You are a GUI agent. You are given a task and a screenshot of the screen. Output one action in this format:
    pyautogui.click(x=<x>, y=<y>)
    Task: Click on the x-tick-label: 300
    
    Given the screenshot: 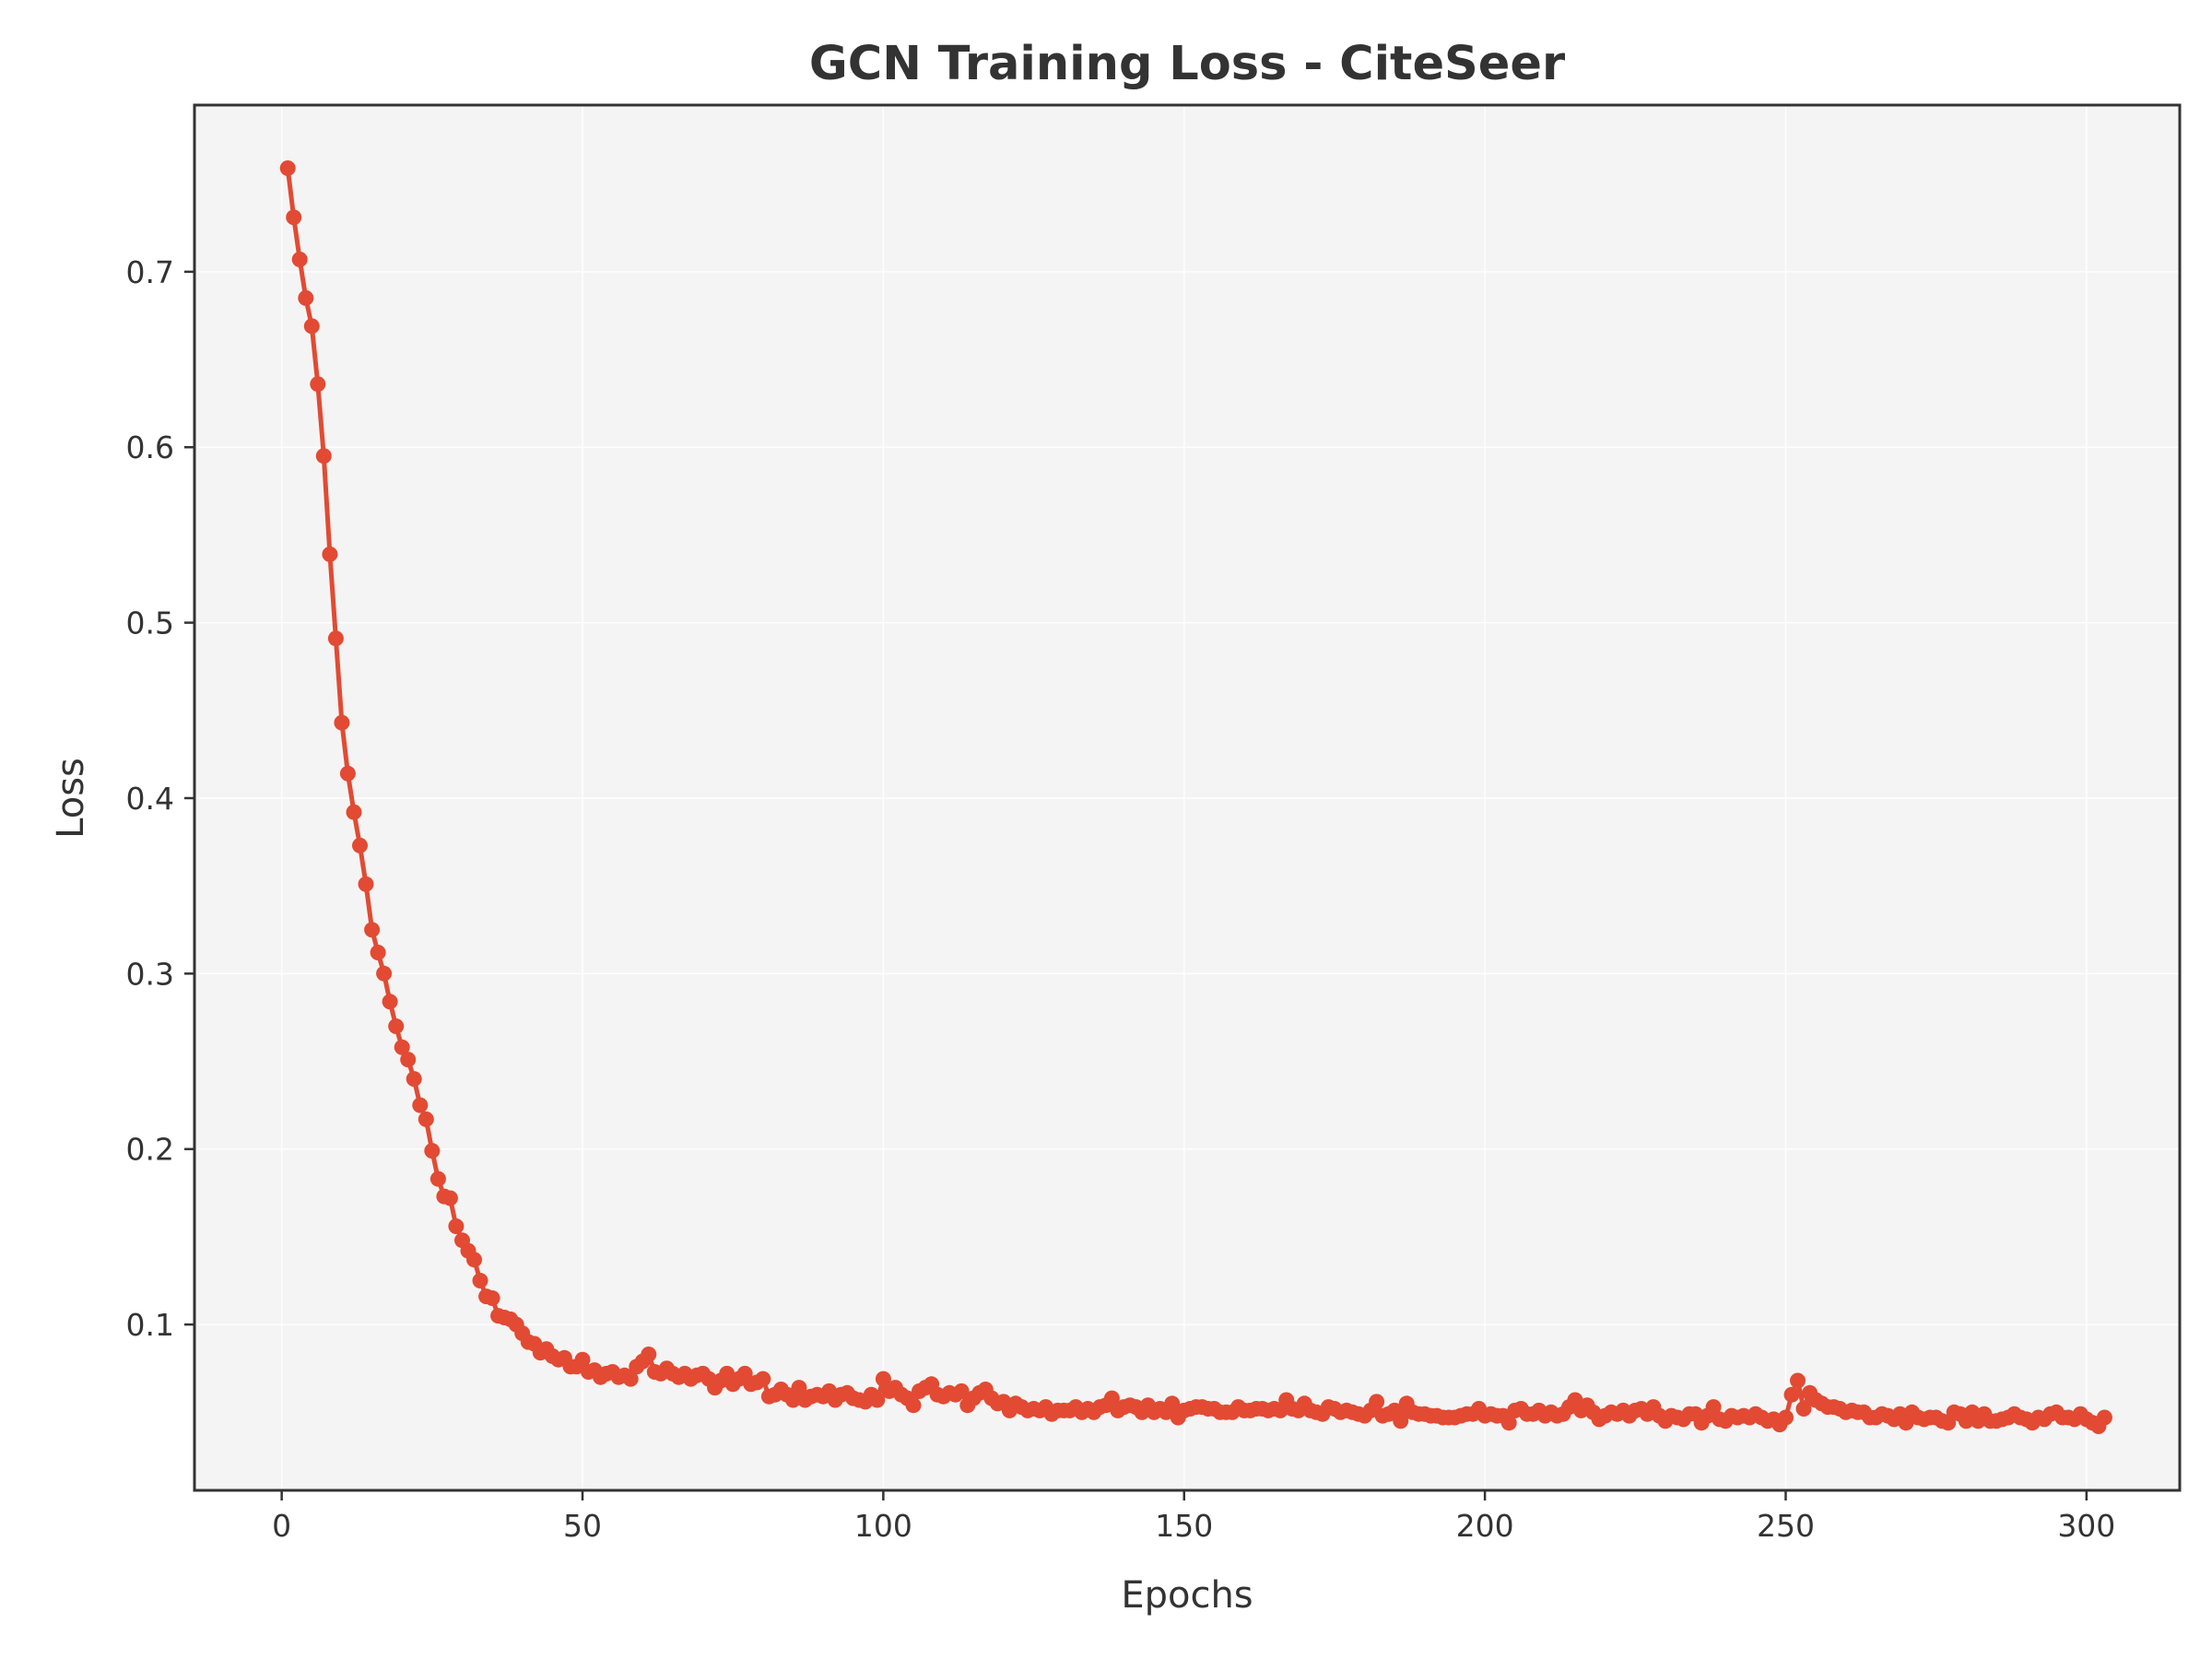 What is the action you would take?
    pyautogui.click(x=2086, y=1526)
    